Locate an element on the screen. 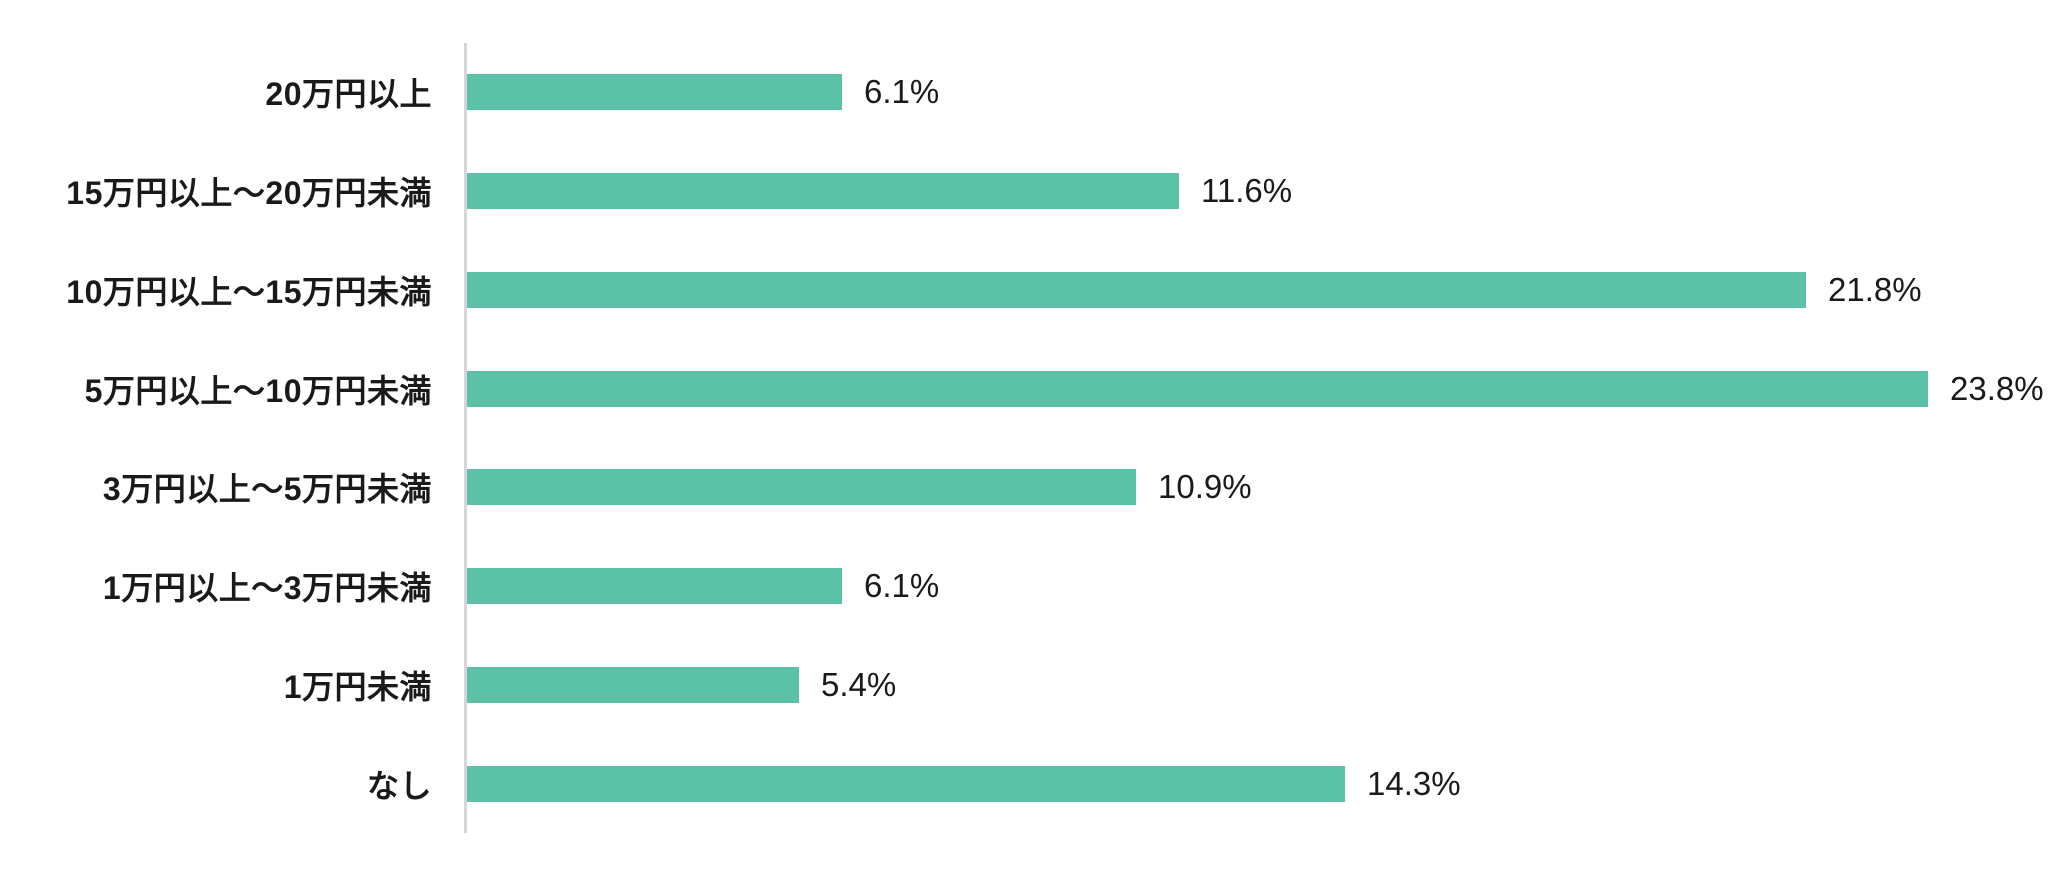 The height and width of the screenshot is (888, 2048). value-label: 11.6% is located at coordinates (1247, 191).